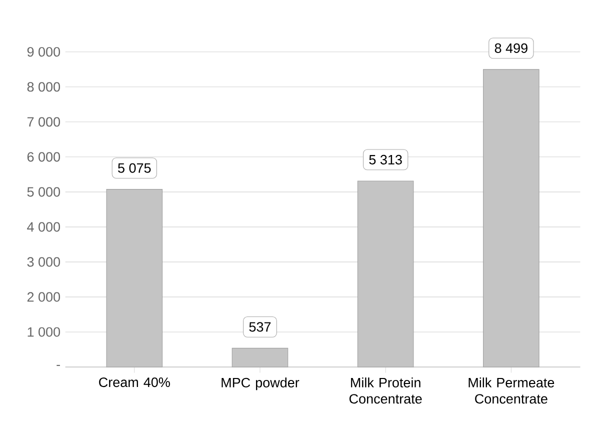  Describe the element at coordinates (43, 122) in the screenshot. I see `y-tick-label: 7 000` at that location.